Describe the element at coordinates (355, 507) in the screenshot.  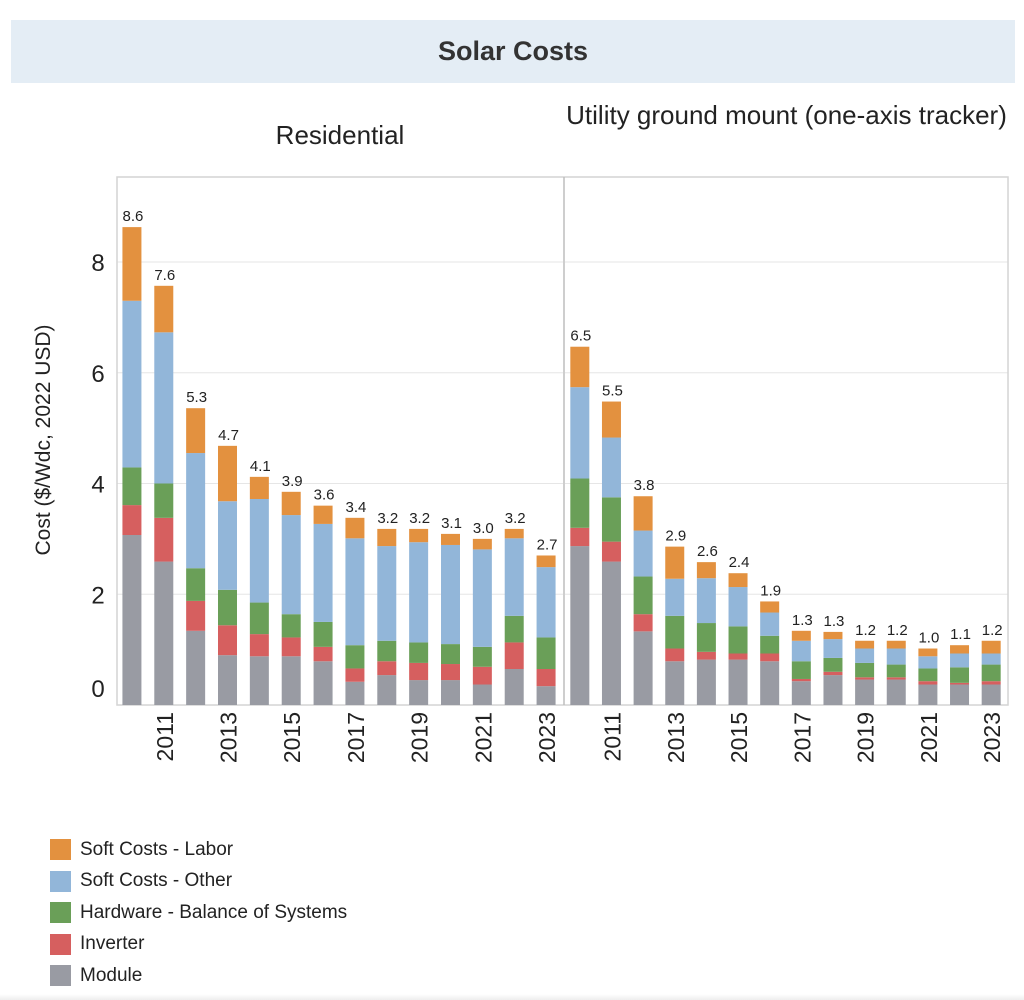
I see `total-label: 3.4` at that location.